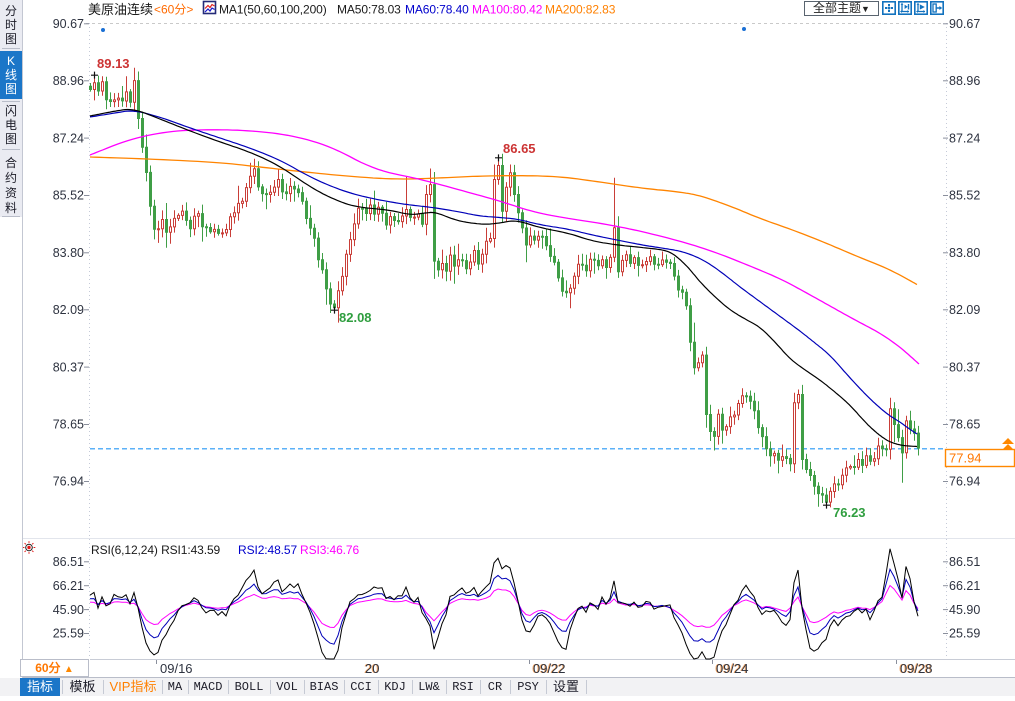 The width and height of the screenshot is (1015, 701). I want to click on svg-text: MA1(50,60,100,200), so click(273, 10).